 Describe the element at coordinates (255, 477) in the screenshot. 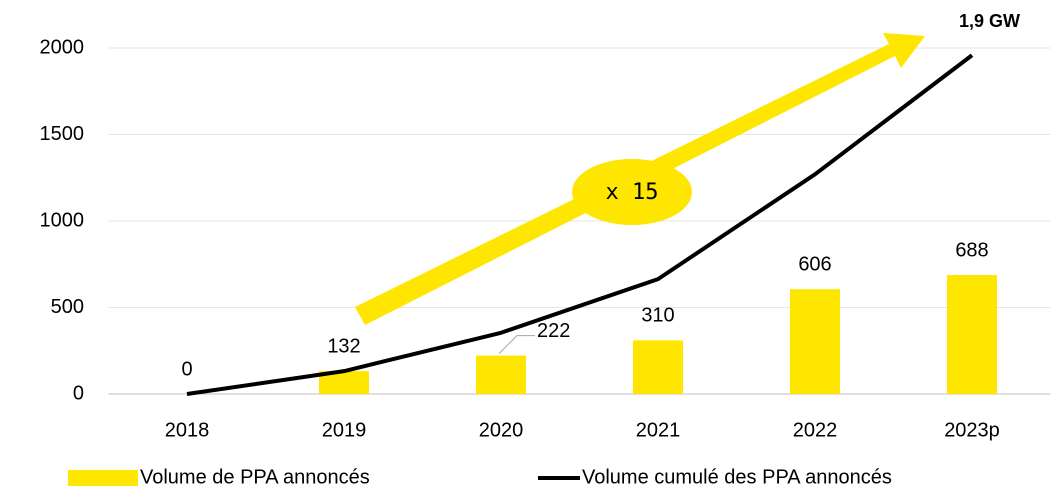

I see `legend-label: Volume de PPA annoncés` at that location.